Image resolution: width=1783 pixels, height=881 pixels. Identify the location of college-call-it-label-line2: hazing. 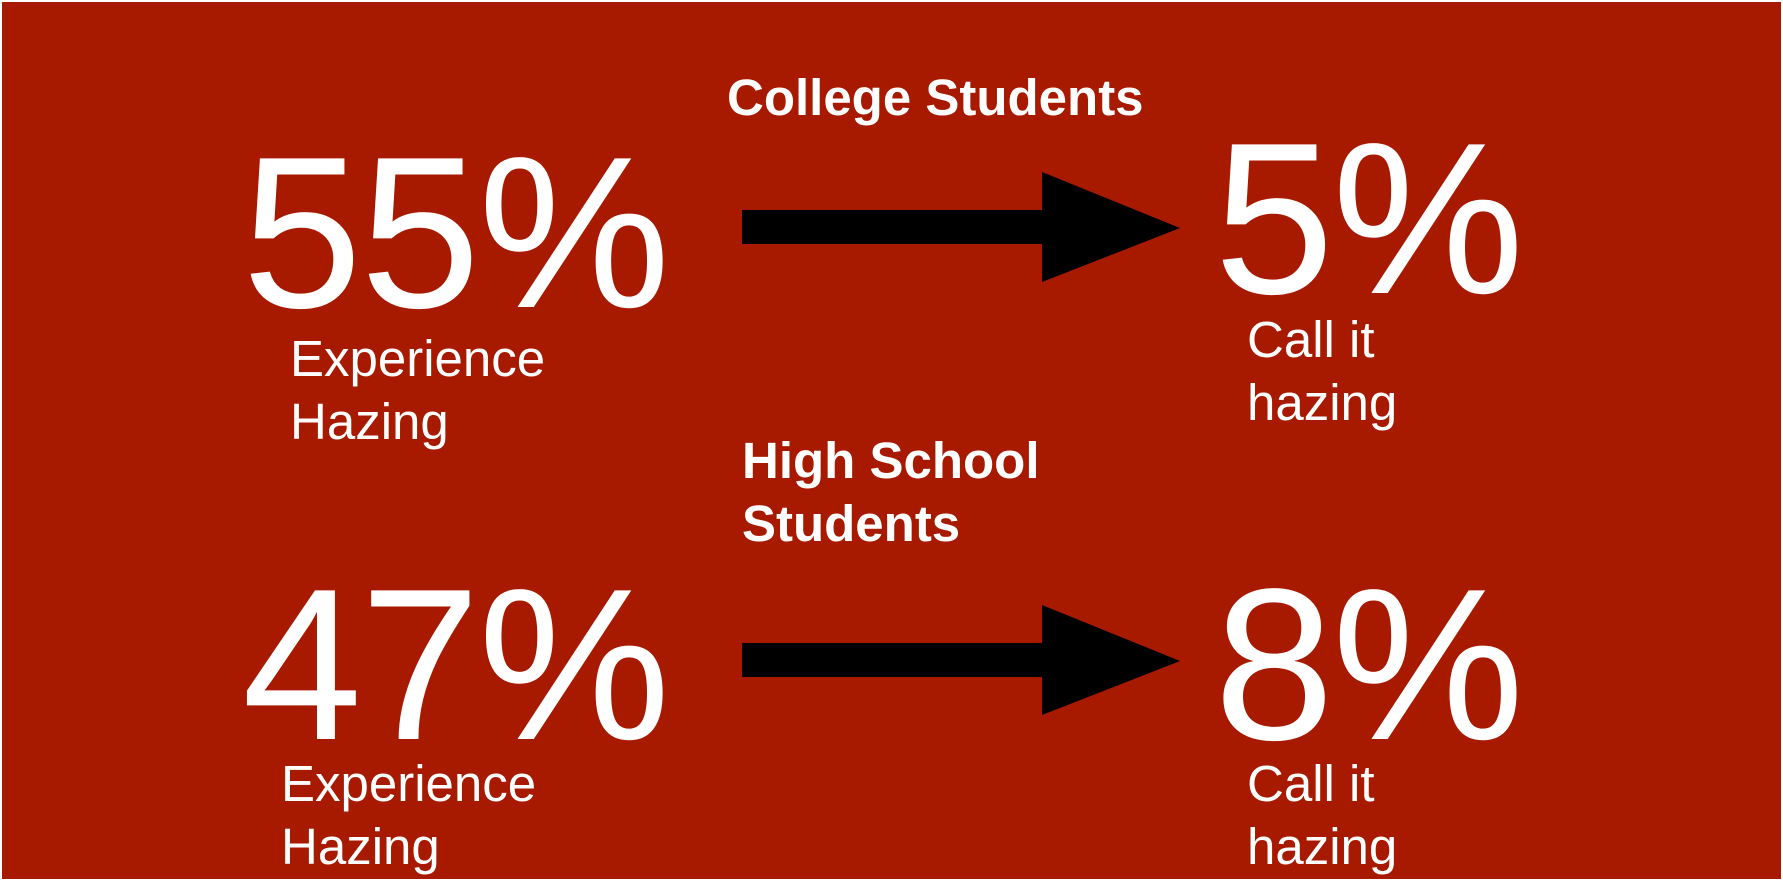
(1322, 402).